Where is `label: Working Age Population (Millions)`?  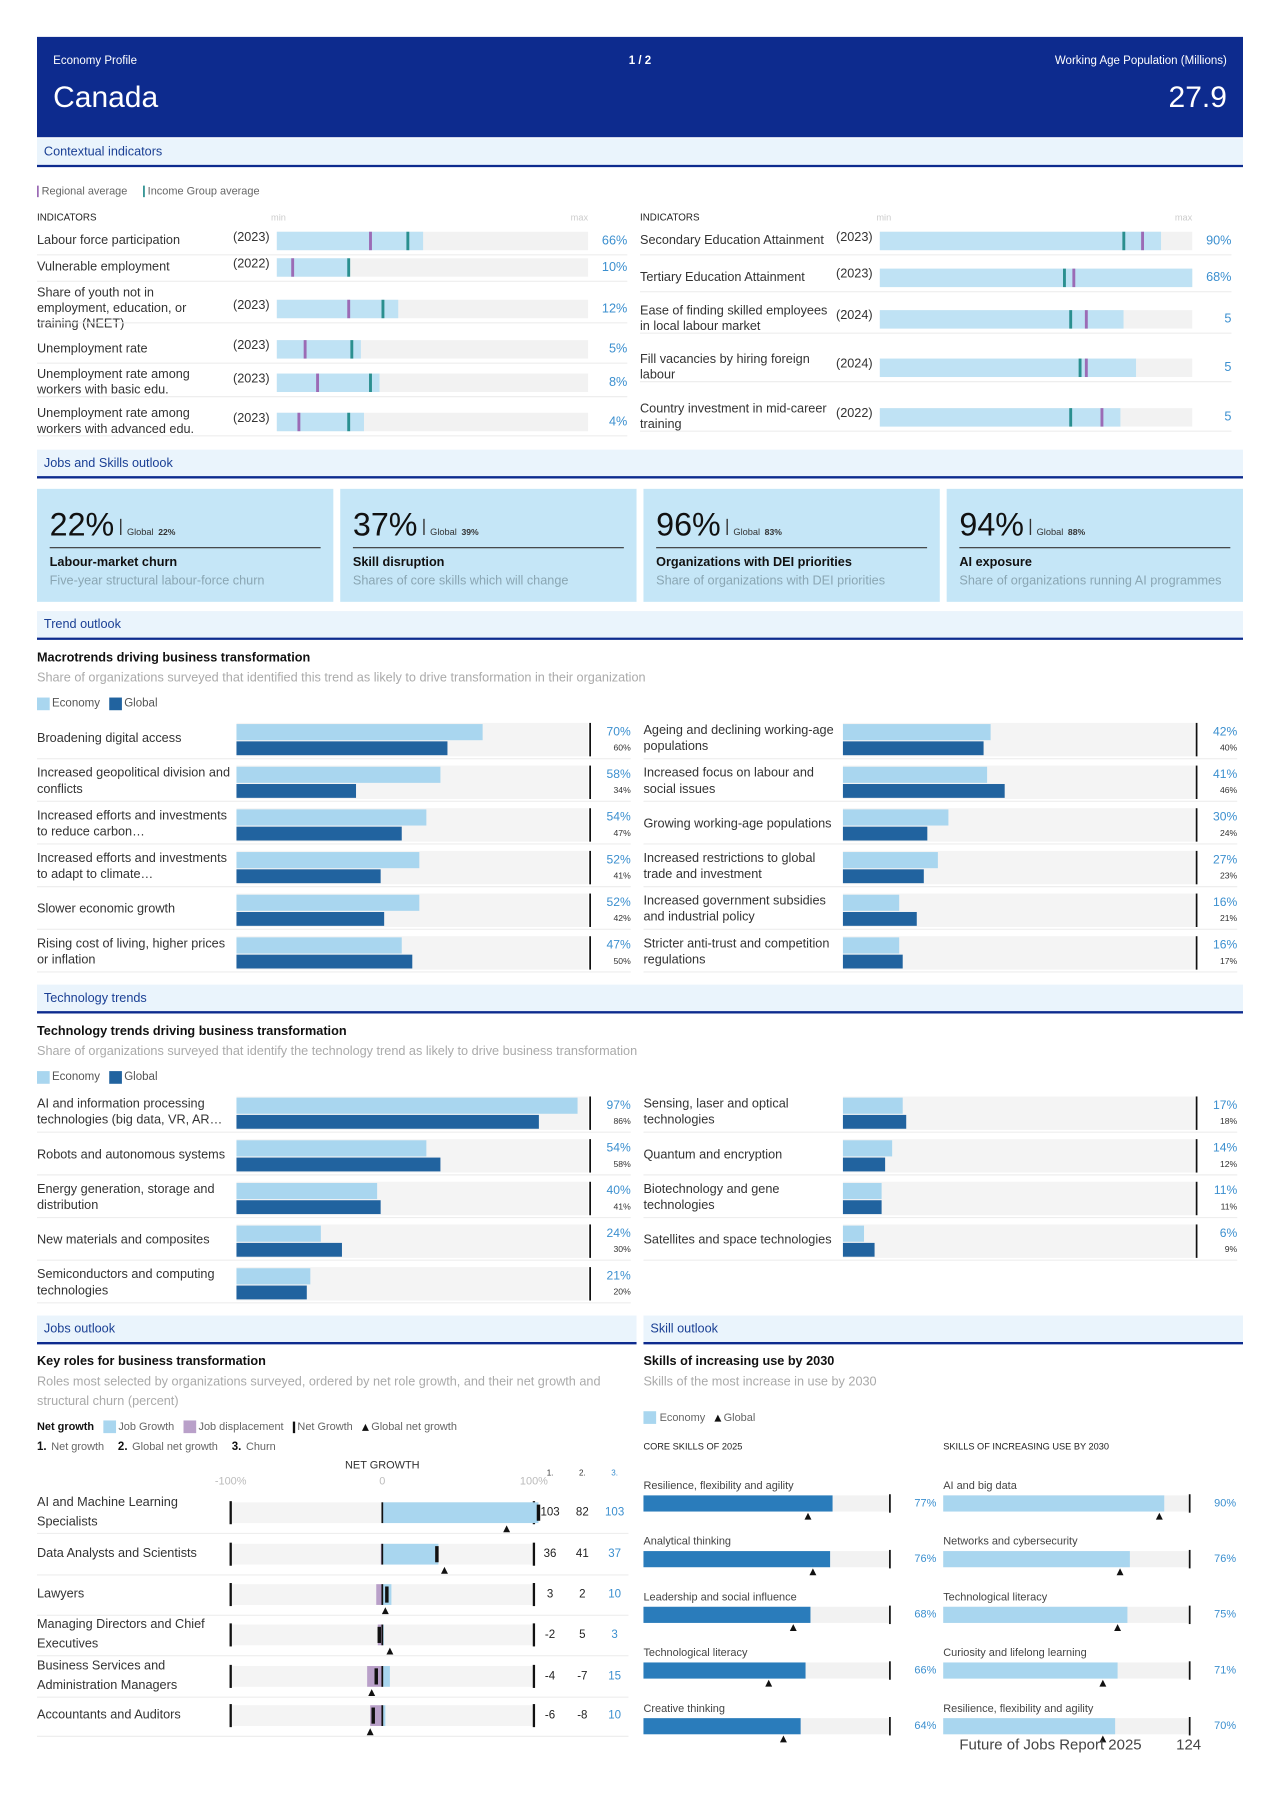
label: Working Age Population (Millions) is located at coordinates (1141, 61).